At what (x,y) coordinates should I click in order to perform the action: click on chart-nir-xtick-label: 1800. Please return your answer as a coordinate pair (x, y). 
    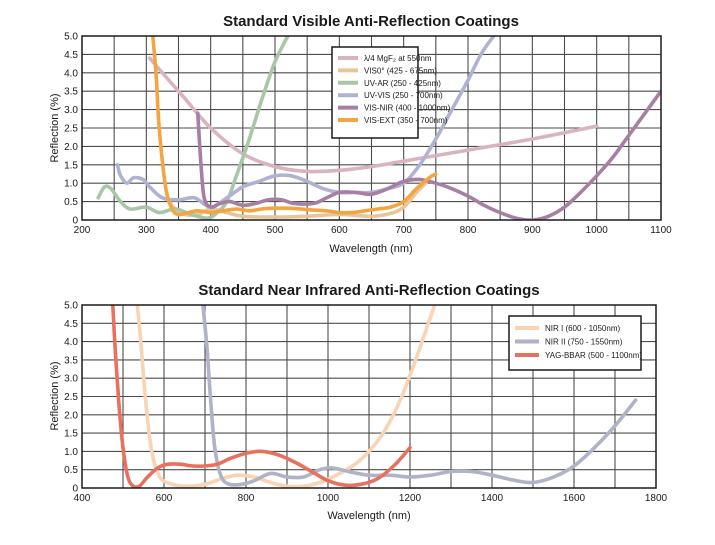
    Looking at the image, I should click on (656, 498).